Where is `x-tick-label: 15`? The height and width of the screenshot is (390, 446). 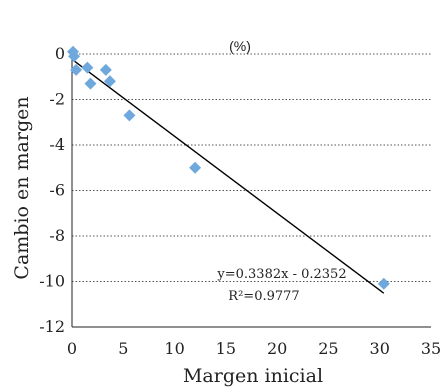
x-tick-label: 15 is located at coordinates (226, 348).